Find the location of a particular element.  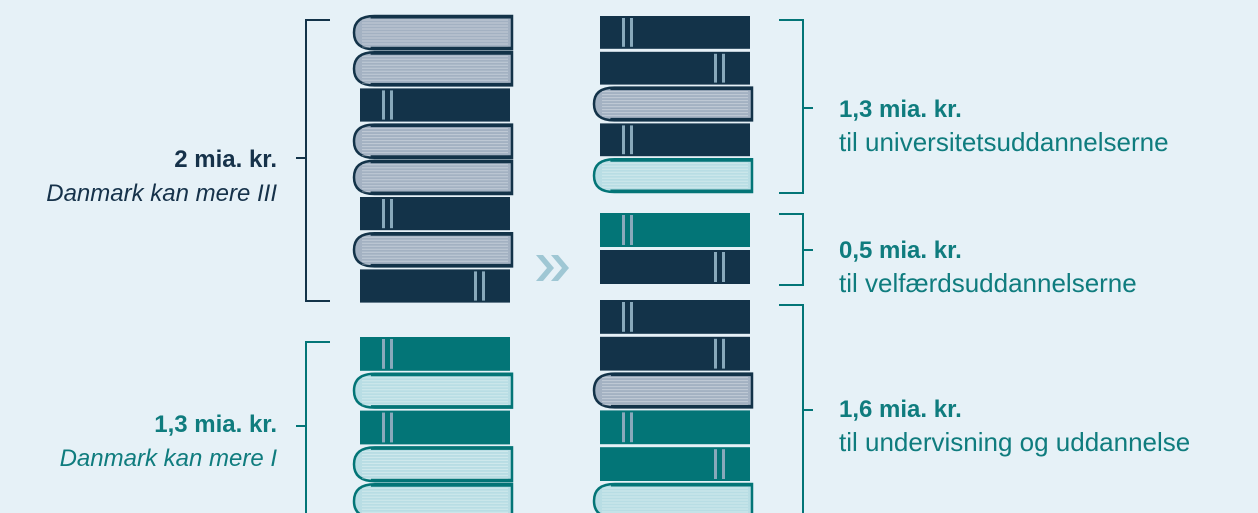

left-group-2-amount: 1,3 mia. kr. is located at coordinates (215, 424).